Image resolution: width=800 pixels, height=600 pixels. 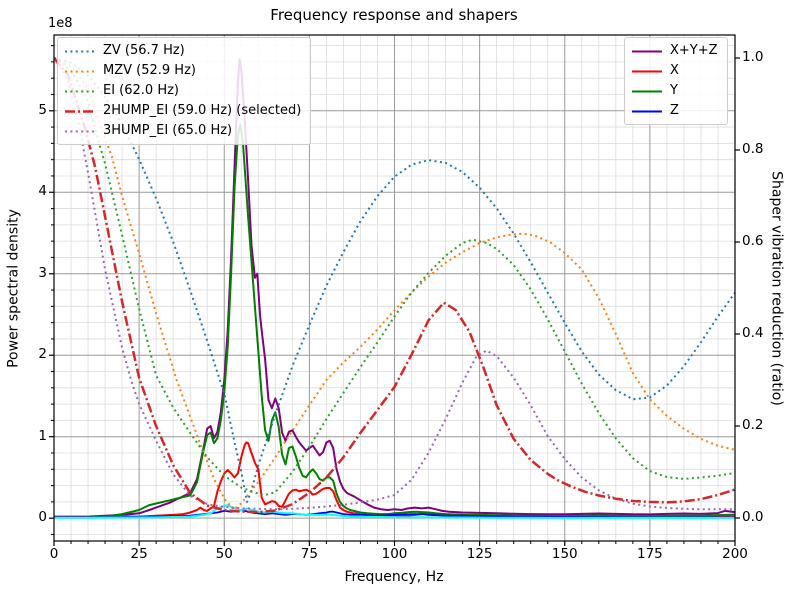 What do you see at coordinates (753, 241) in the screenshot?
I see `y-right-tick-label: 0.6` at bounding box center [753, 241].